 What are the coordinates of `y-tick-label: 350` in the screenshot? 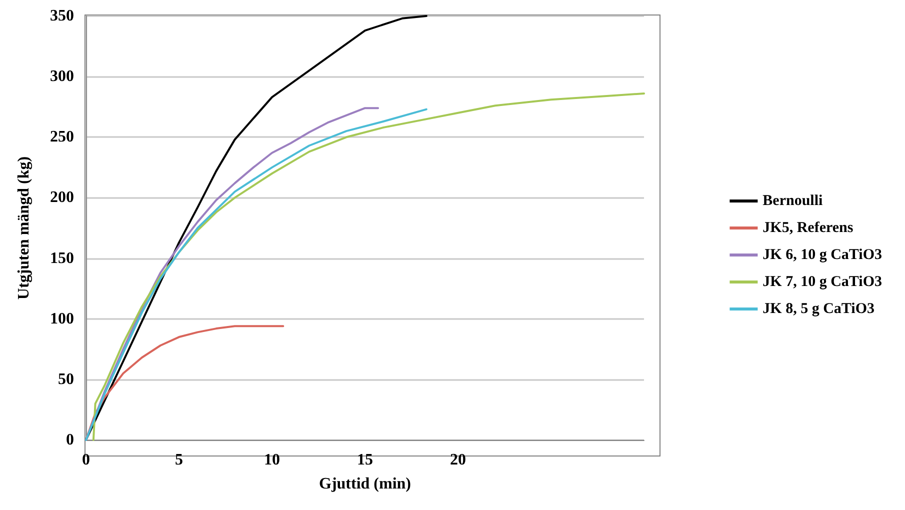 It's located at (62, 16).